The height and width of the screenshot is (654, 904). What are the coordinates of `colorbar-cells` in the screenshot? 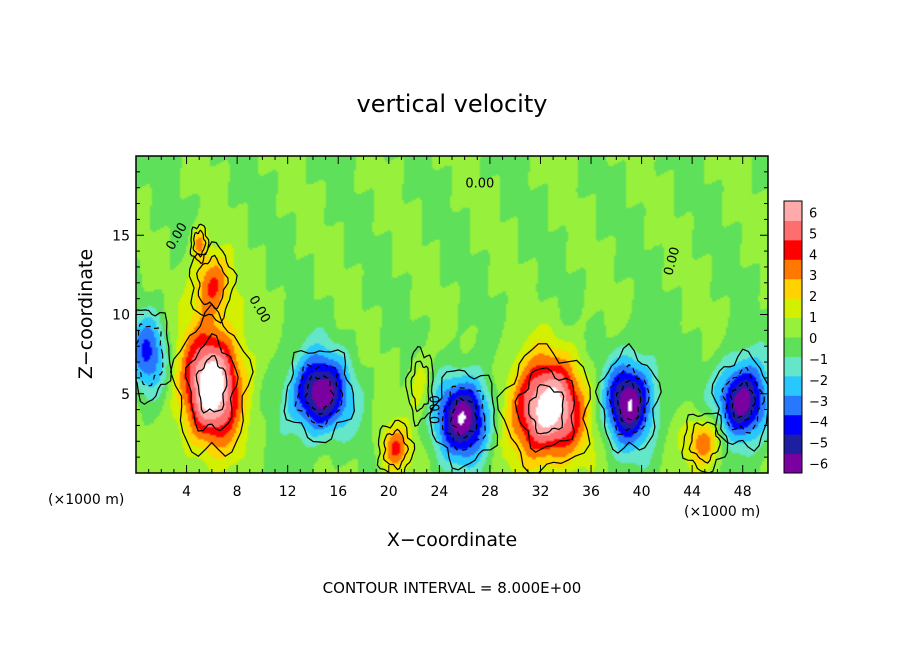 It's located at (793, 337).